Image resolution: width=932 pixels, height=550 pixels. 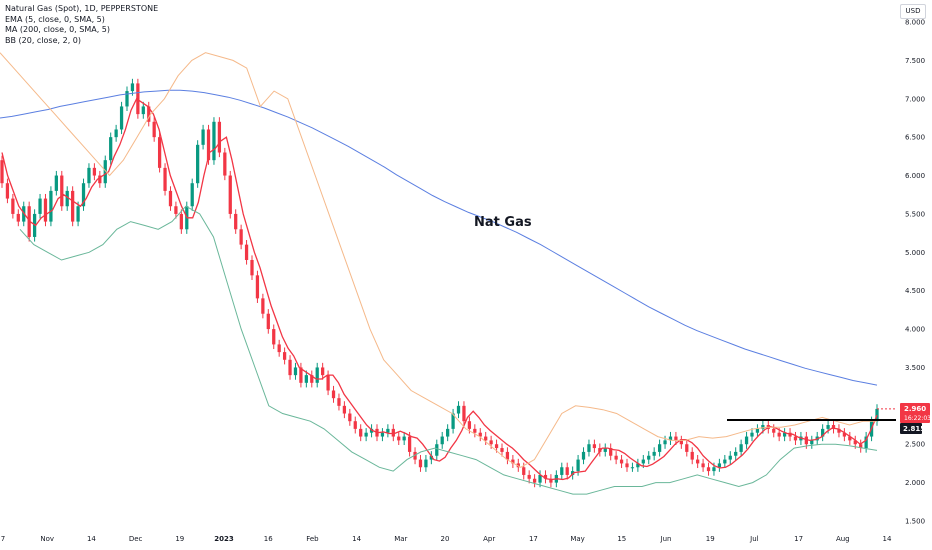 I want to click on level-price-badge: 2.815, so click(x=912, y=428).